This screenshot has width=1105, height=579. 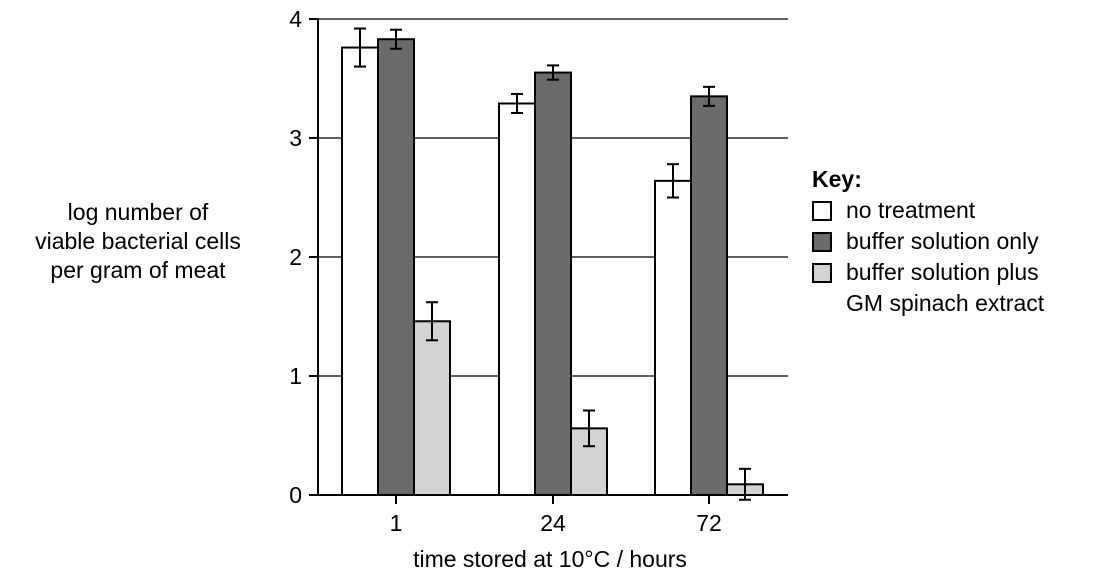 I want to click on y-axis-label-line: log number of, so click(x=138, y=212).